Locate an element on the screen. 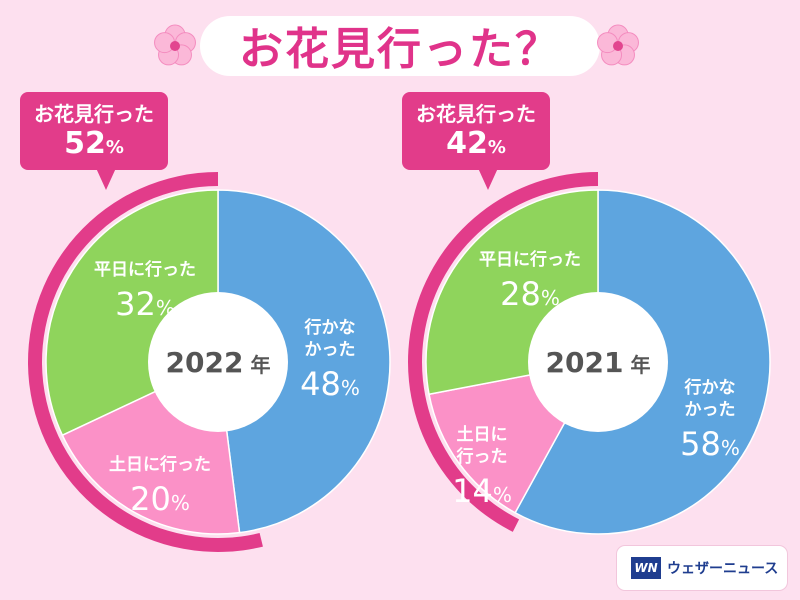  did-not-go-2021-label-0: 行かな is located at coordinates (710, 387).